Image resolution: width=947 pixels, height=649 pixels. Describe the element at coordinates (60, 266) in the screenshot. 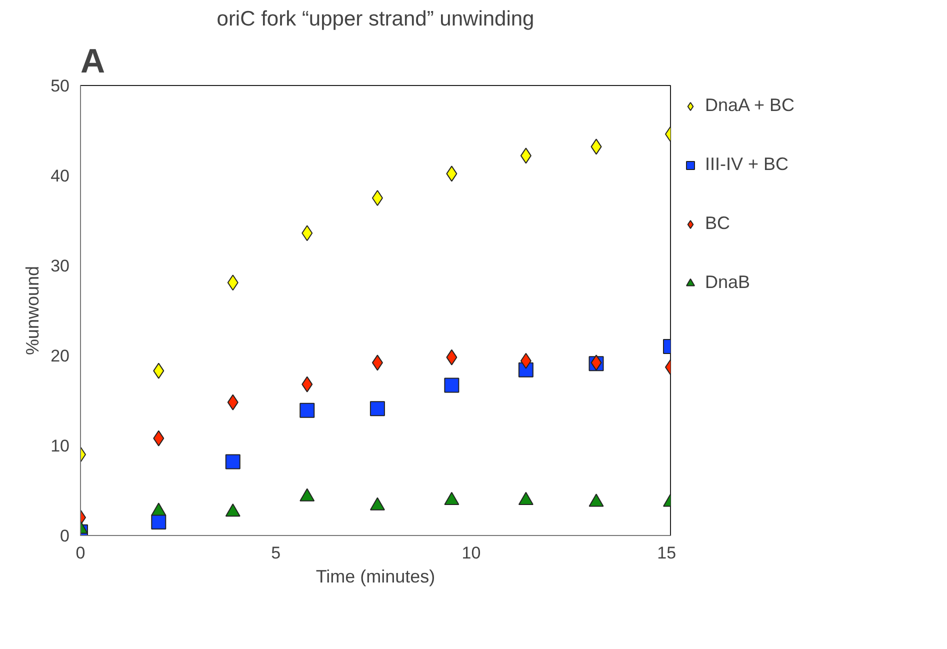

I see `y-tick-label: 30` at that location.